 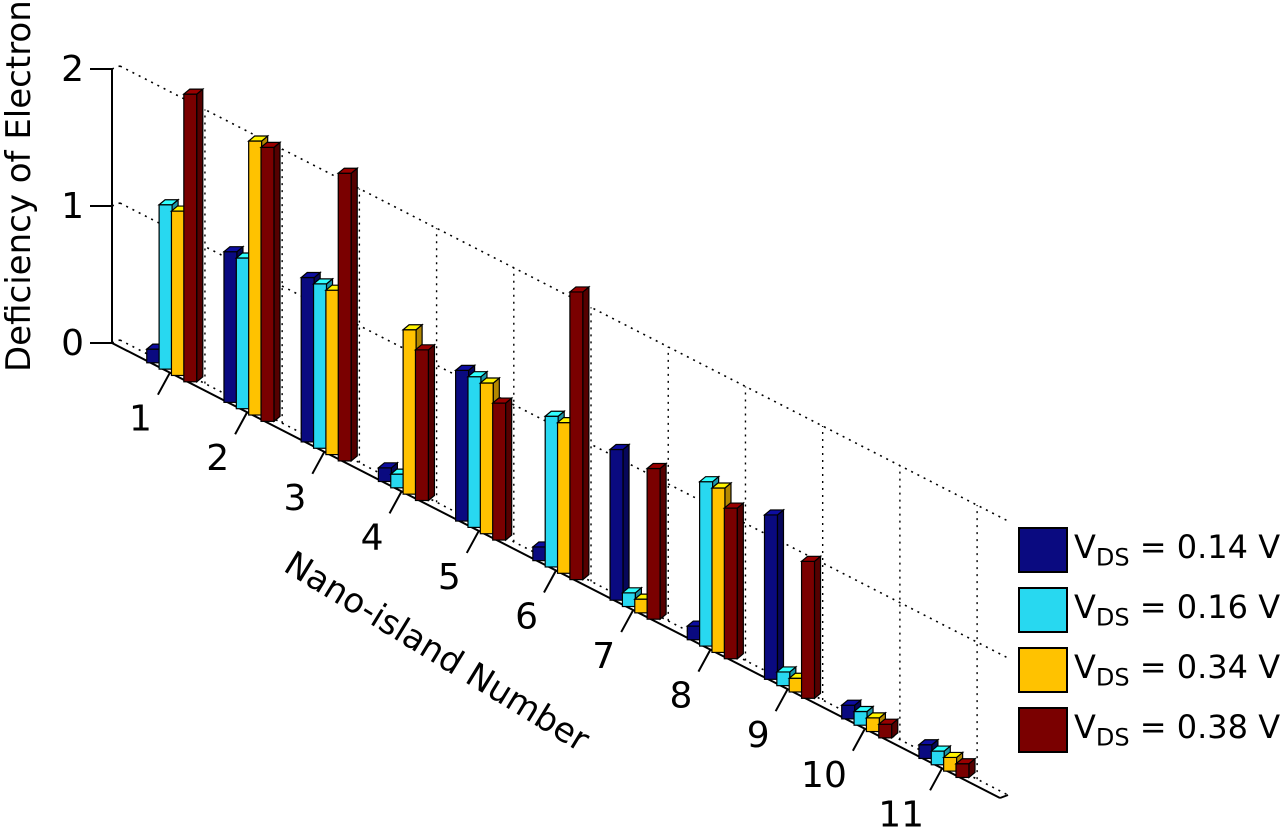 I want to click on legend-label: VDS = 0.16 V, so click(x=1177, y=610).